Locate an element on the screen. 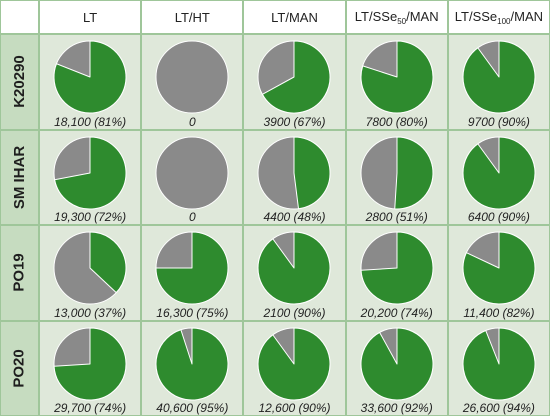 This screenshot has height=416, width=550. pie-label: 12,600 (90%) is located at coordinates (294, 408).